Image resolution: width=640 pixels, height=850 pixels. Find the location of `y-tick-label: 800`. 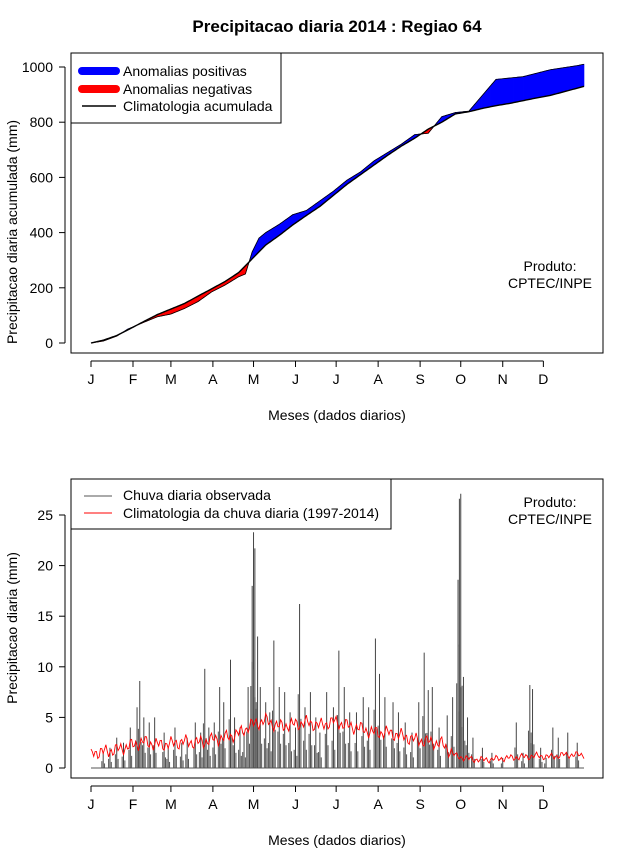

y-tick-label: 800 is located at coordinates (42, 122).